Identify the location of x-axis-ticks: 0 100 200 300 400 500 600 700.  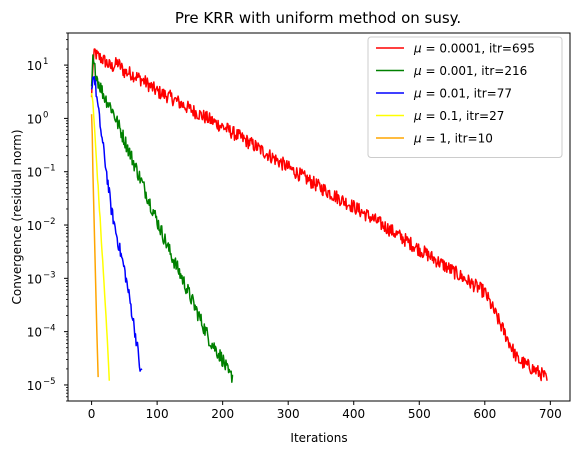
(325, 411).